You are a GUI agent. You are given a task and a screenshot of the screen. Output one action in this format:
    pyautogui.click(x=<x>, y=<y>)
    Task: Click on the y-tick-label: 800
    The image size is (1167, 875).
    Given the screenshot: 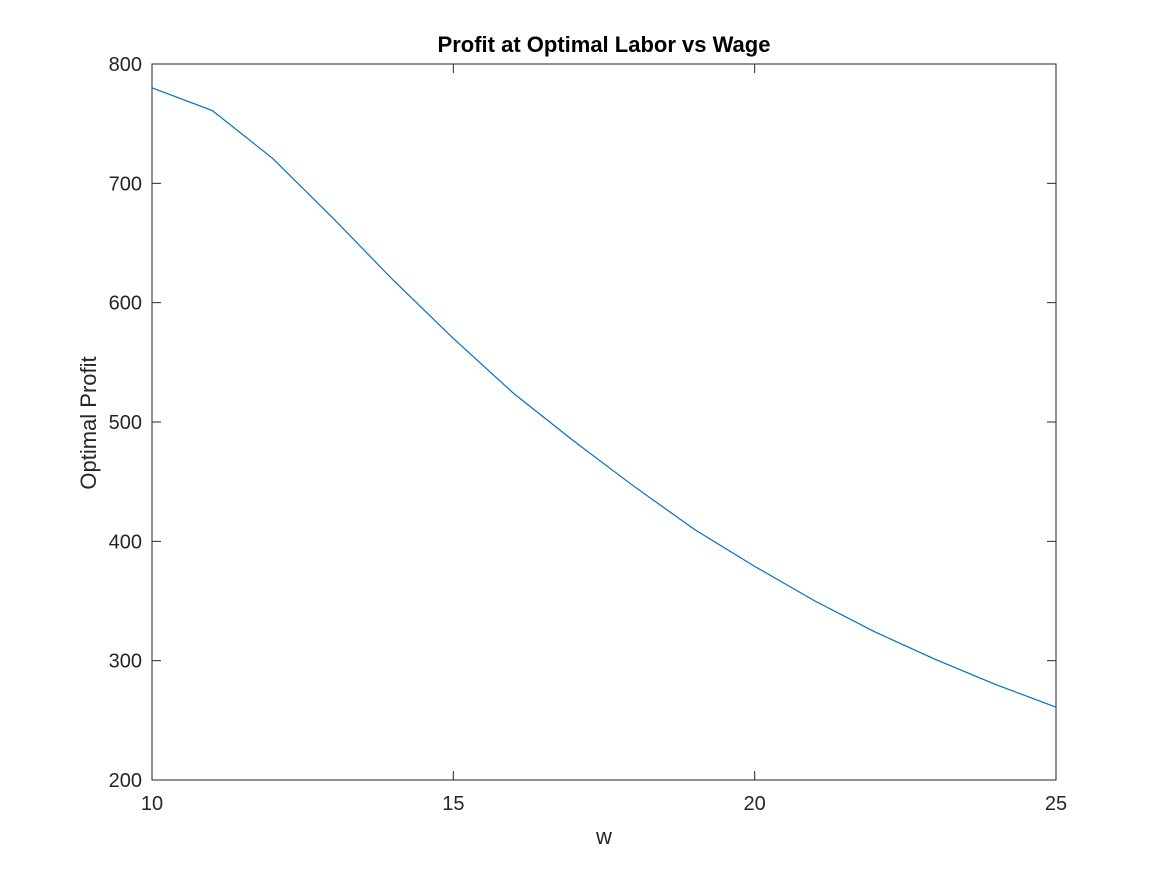 What is the action you would take?
    pyautogui.click(x=125, y=65)
    